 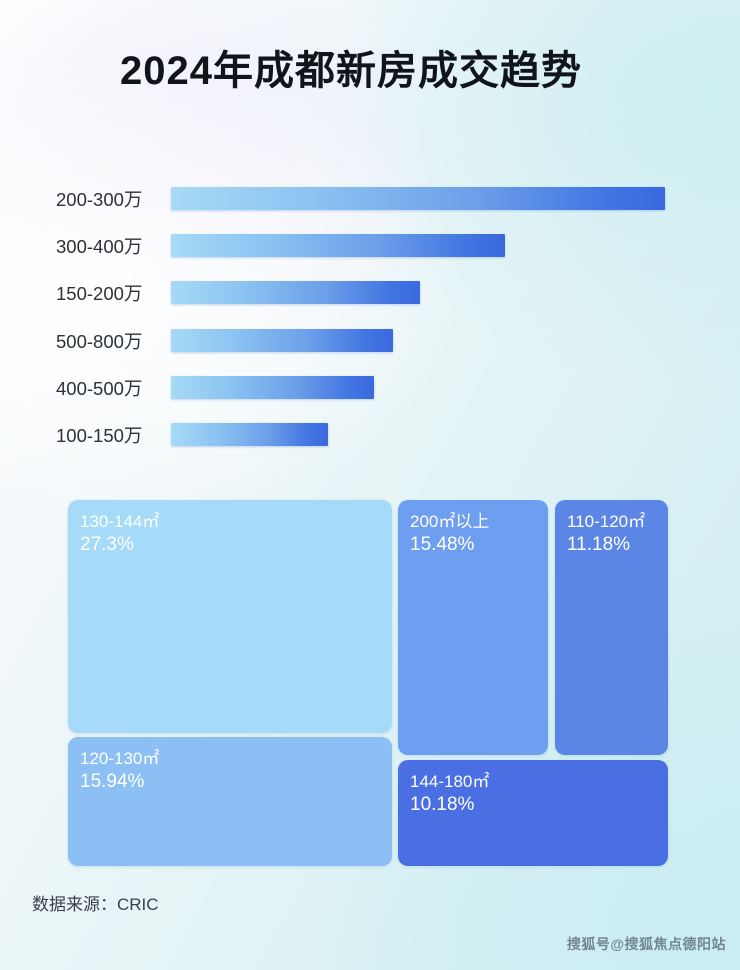 I want to click on page-title: 2024年成都新房成交趋势, so click(x=351, y=71).